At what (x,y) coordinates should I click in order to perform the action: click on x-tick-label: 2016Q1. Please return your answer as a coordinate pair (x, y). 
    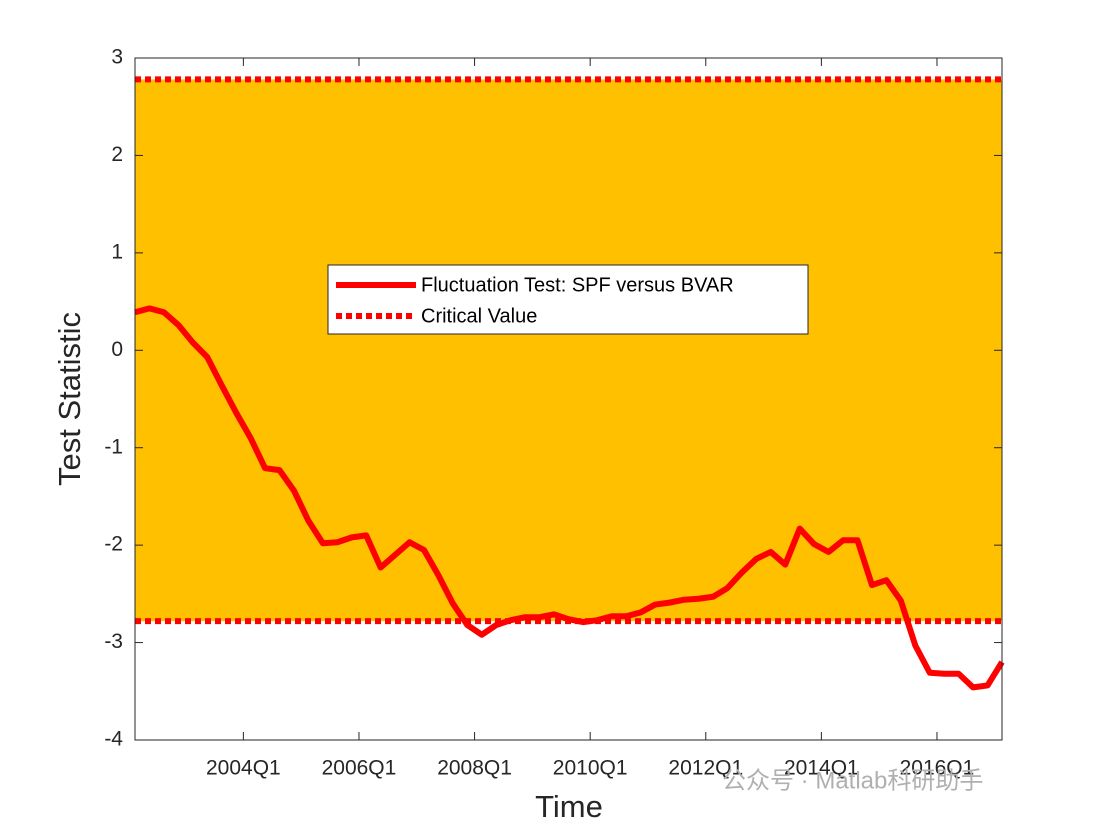
    Looking at the image, I should click on (937, 768).